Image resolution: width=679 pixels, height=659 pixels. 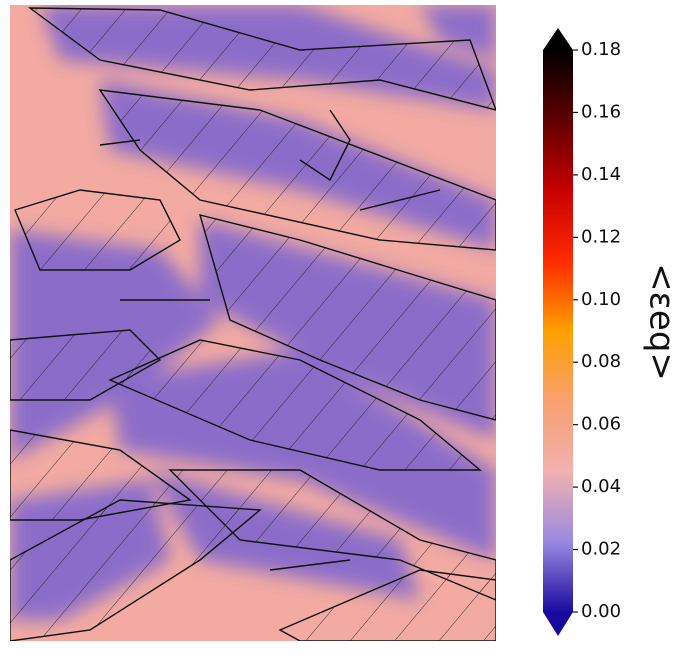 What do you see at coordinates (558, 624) in the screenshot?
I see `colorbar-extend-bottom` at bounding box center [558, 624].